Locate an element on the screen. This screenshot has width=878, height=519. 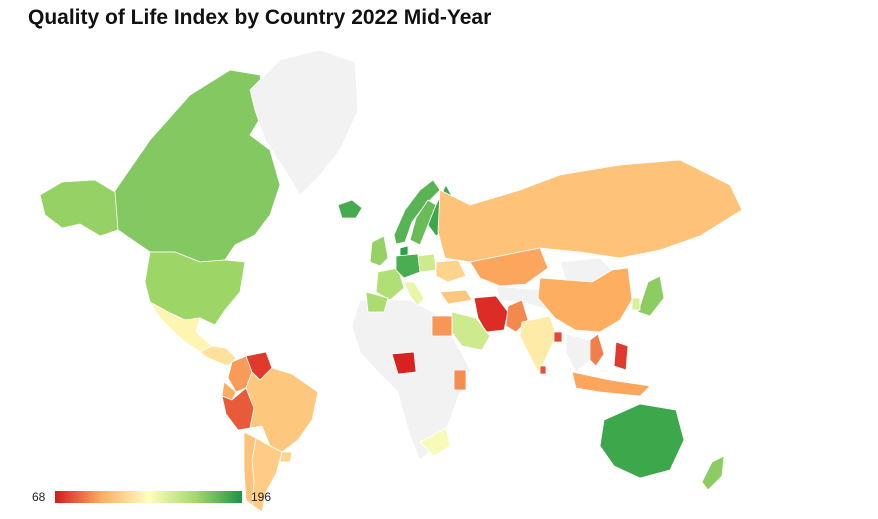
region-uruguay is located at coordinates (286, 457).